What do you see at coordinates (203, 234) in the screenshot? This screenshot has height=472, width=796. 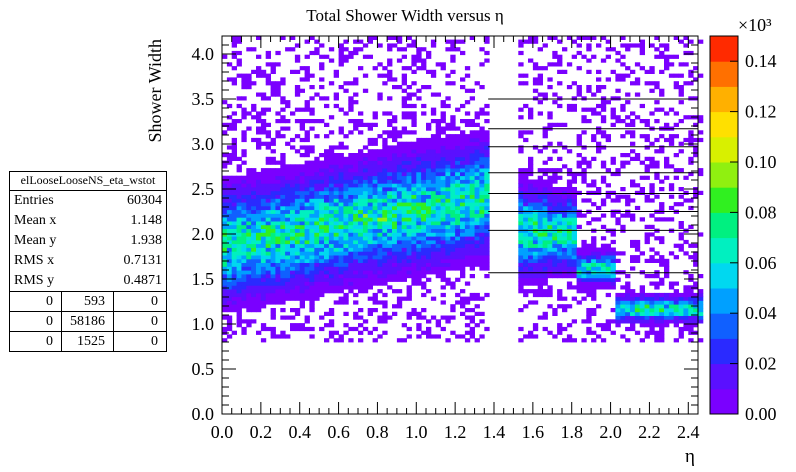 I see `y-tick-label: 2.0` at bounding box center [203, 234].